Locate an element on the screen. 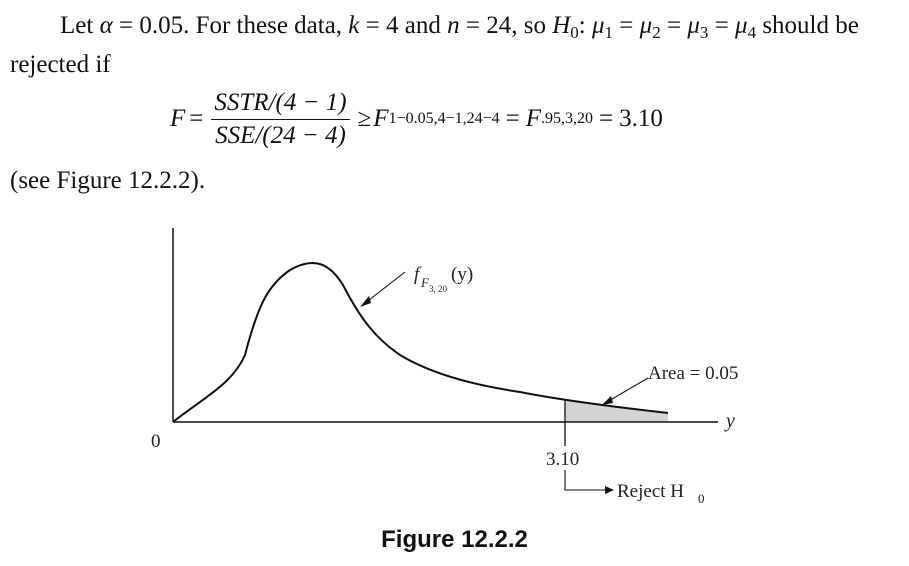 The width and height of the screenshot is (909, 566). text-should-be-rejected: should be rejected if is located at coordinates (434, 45).